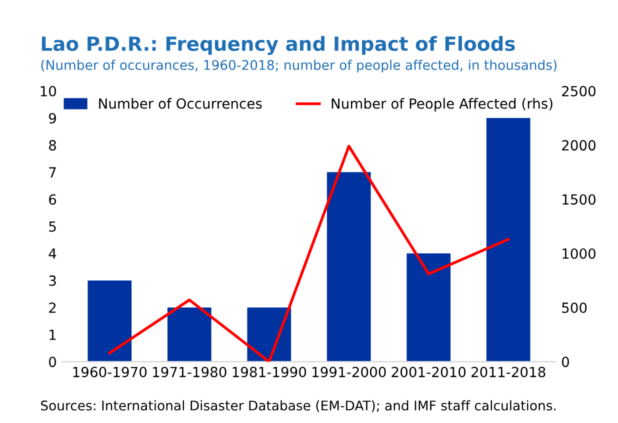 This screenshot has height=423, width=618. Describe the element at coordinates (52, 172) in the screenshot. I see `y-tick-label: 7` at that location.